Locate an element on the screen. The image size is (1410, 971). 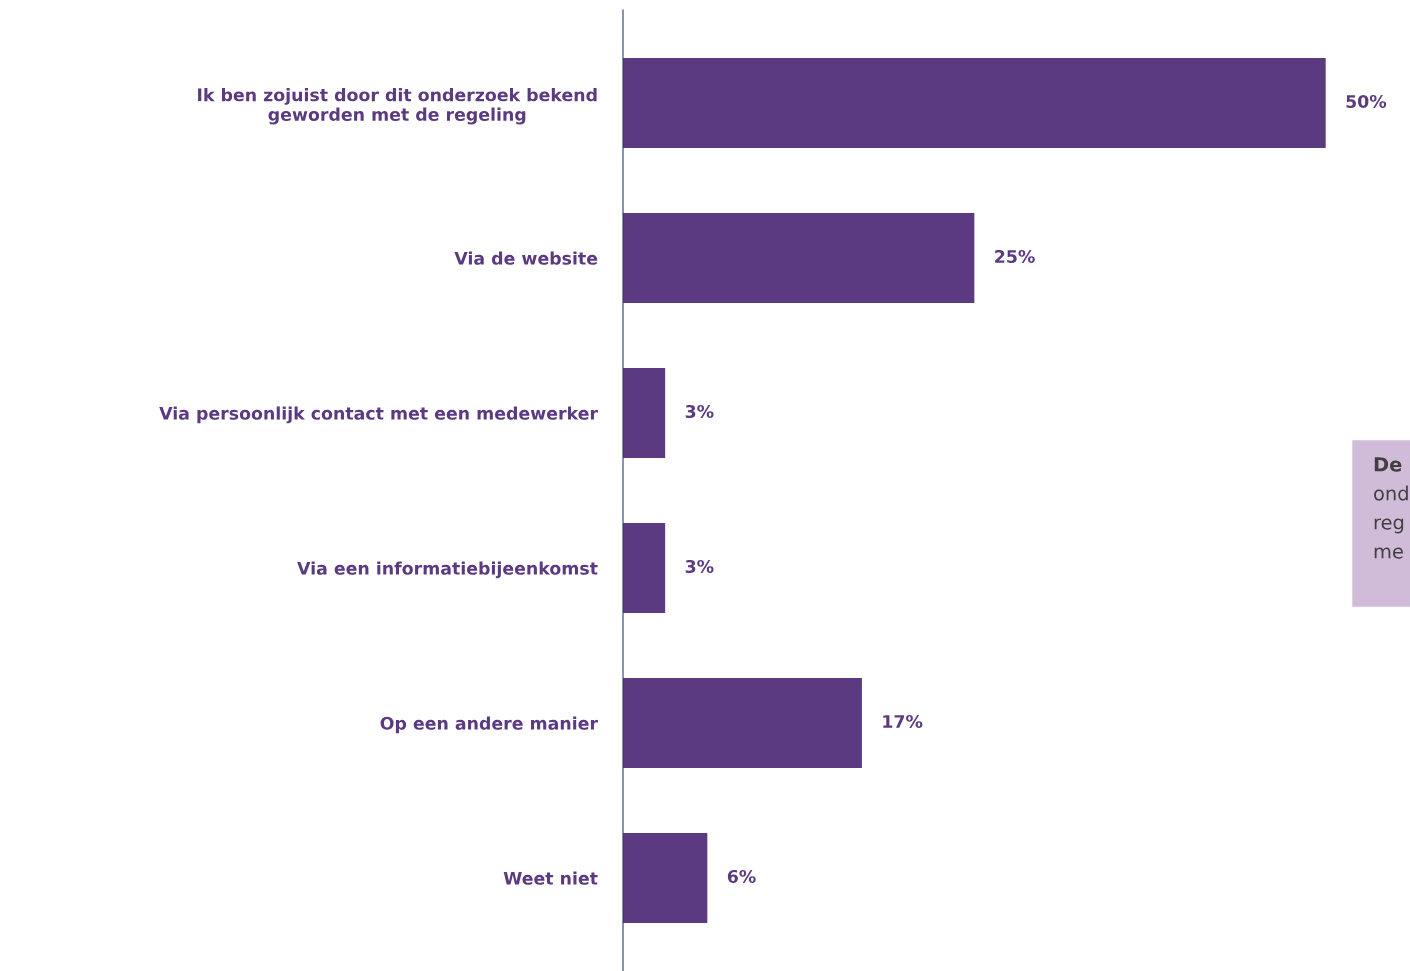
data-label: 50% is located at coordinates (1366, 101).